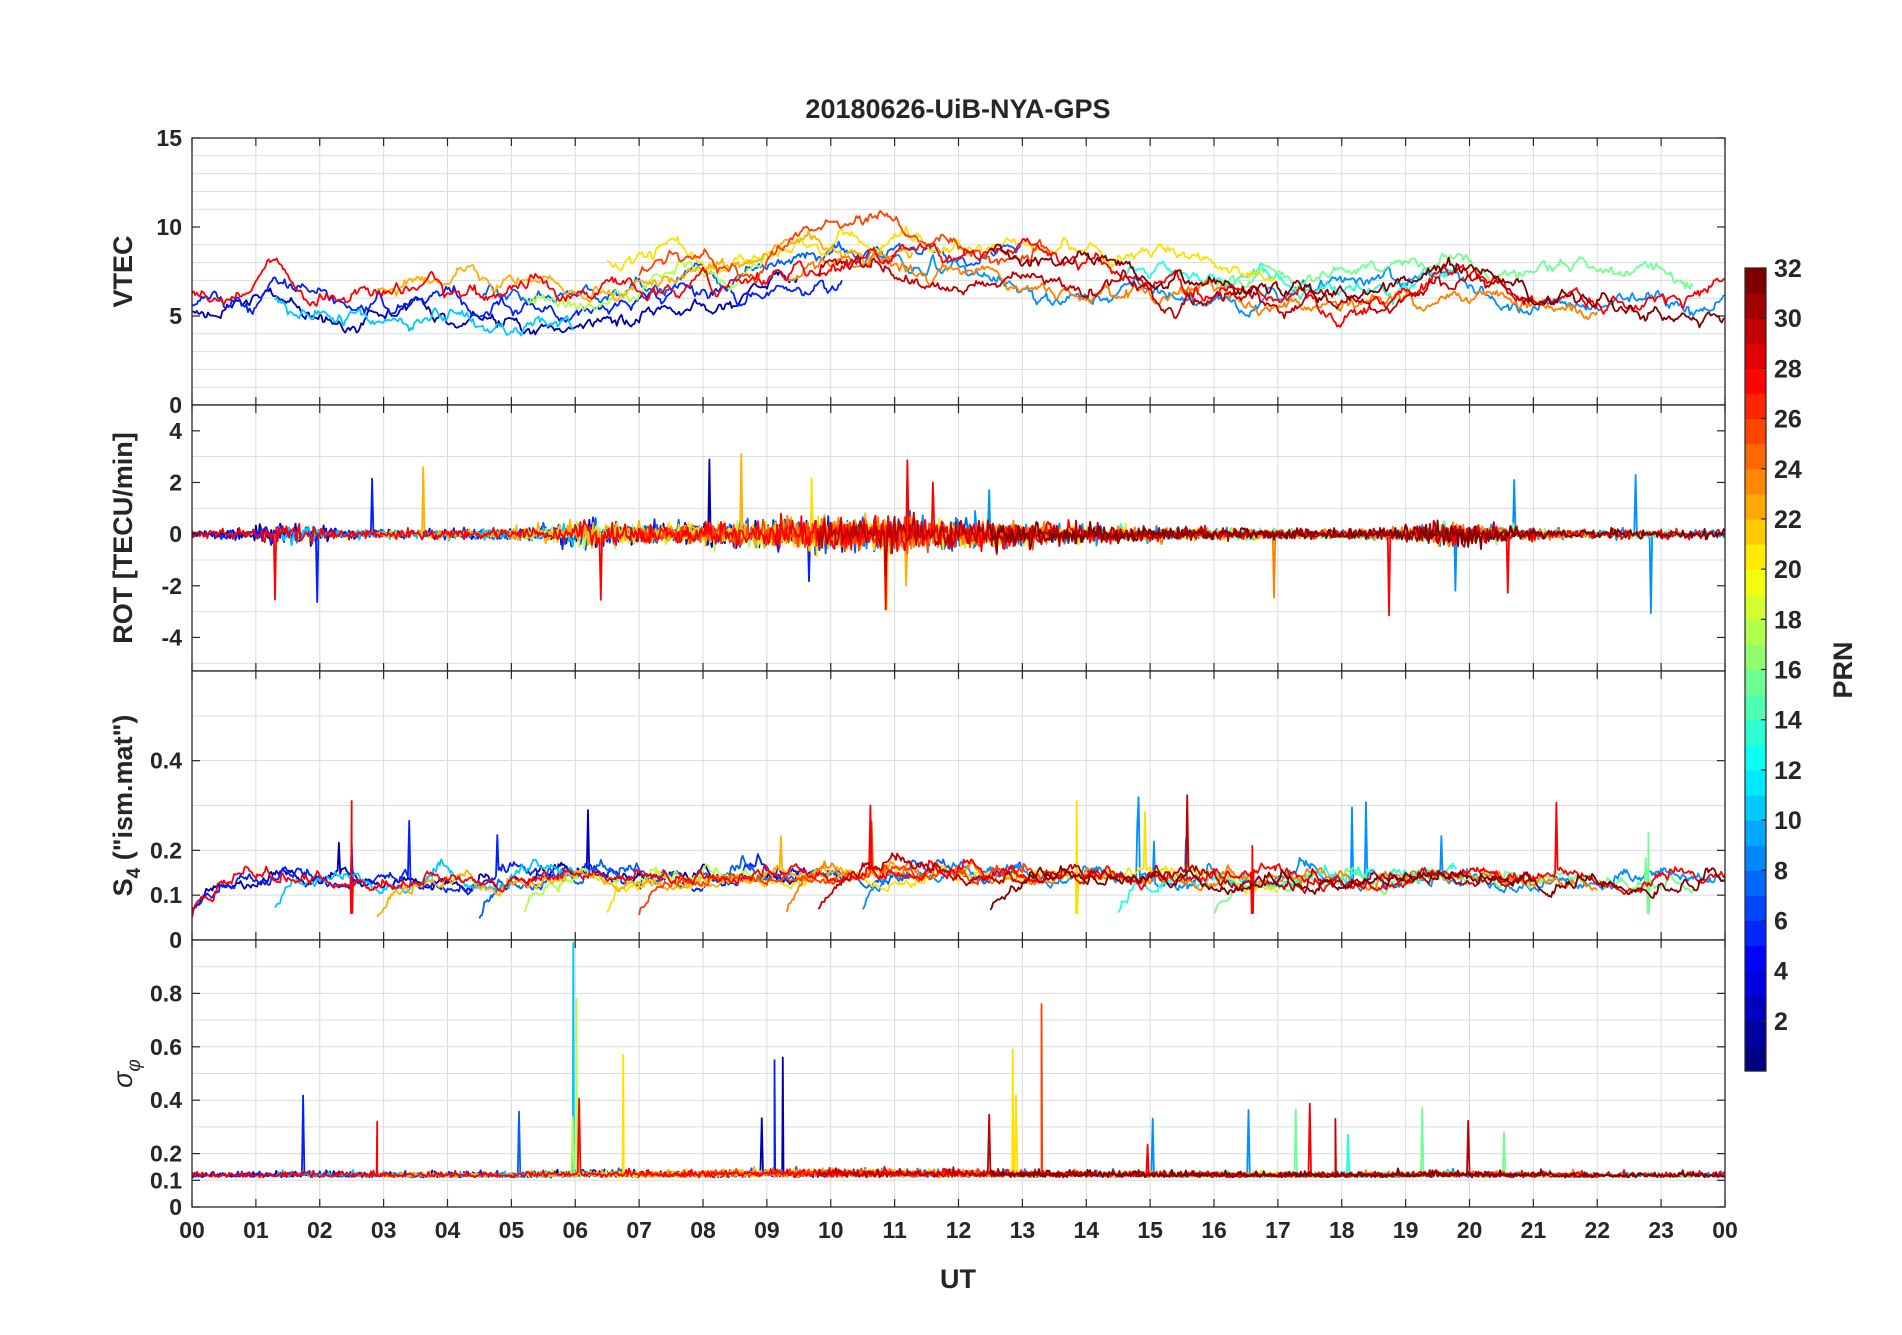 The width and height of the screenshot is (1902, 1335). What do you see at coordinates (169, 138) in the screenshot?
I see `y-tick-label: 15` at bounding box center [169, 138].